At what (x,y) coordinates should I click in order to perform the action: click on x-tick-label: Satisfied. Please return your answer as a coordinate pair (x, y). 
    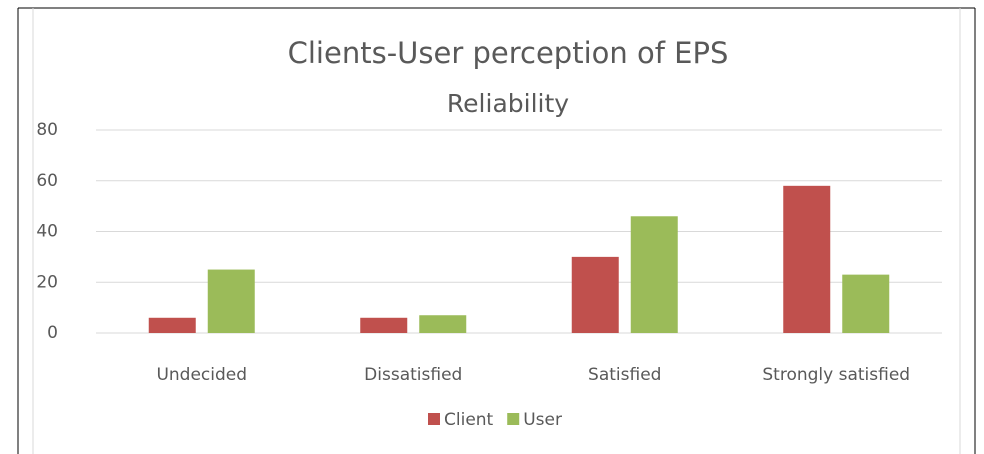
    Looking at the image, I should click on (624, 375).